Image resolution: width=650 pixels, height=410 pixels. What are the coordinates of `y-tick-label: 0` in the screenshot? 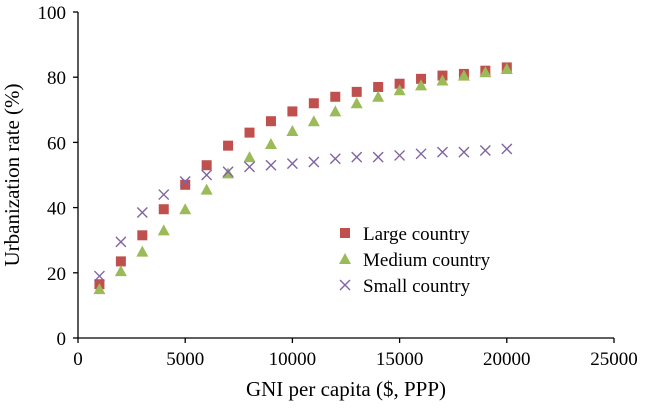 It's located at (62, 339).